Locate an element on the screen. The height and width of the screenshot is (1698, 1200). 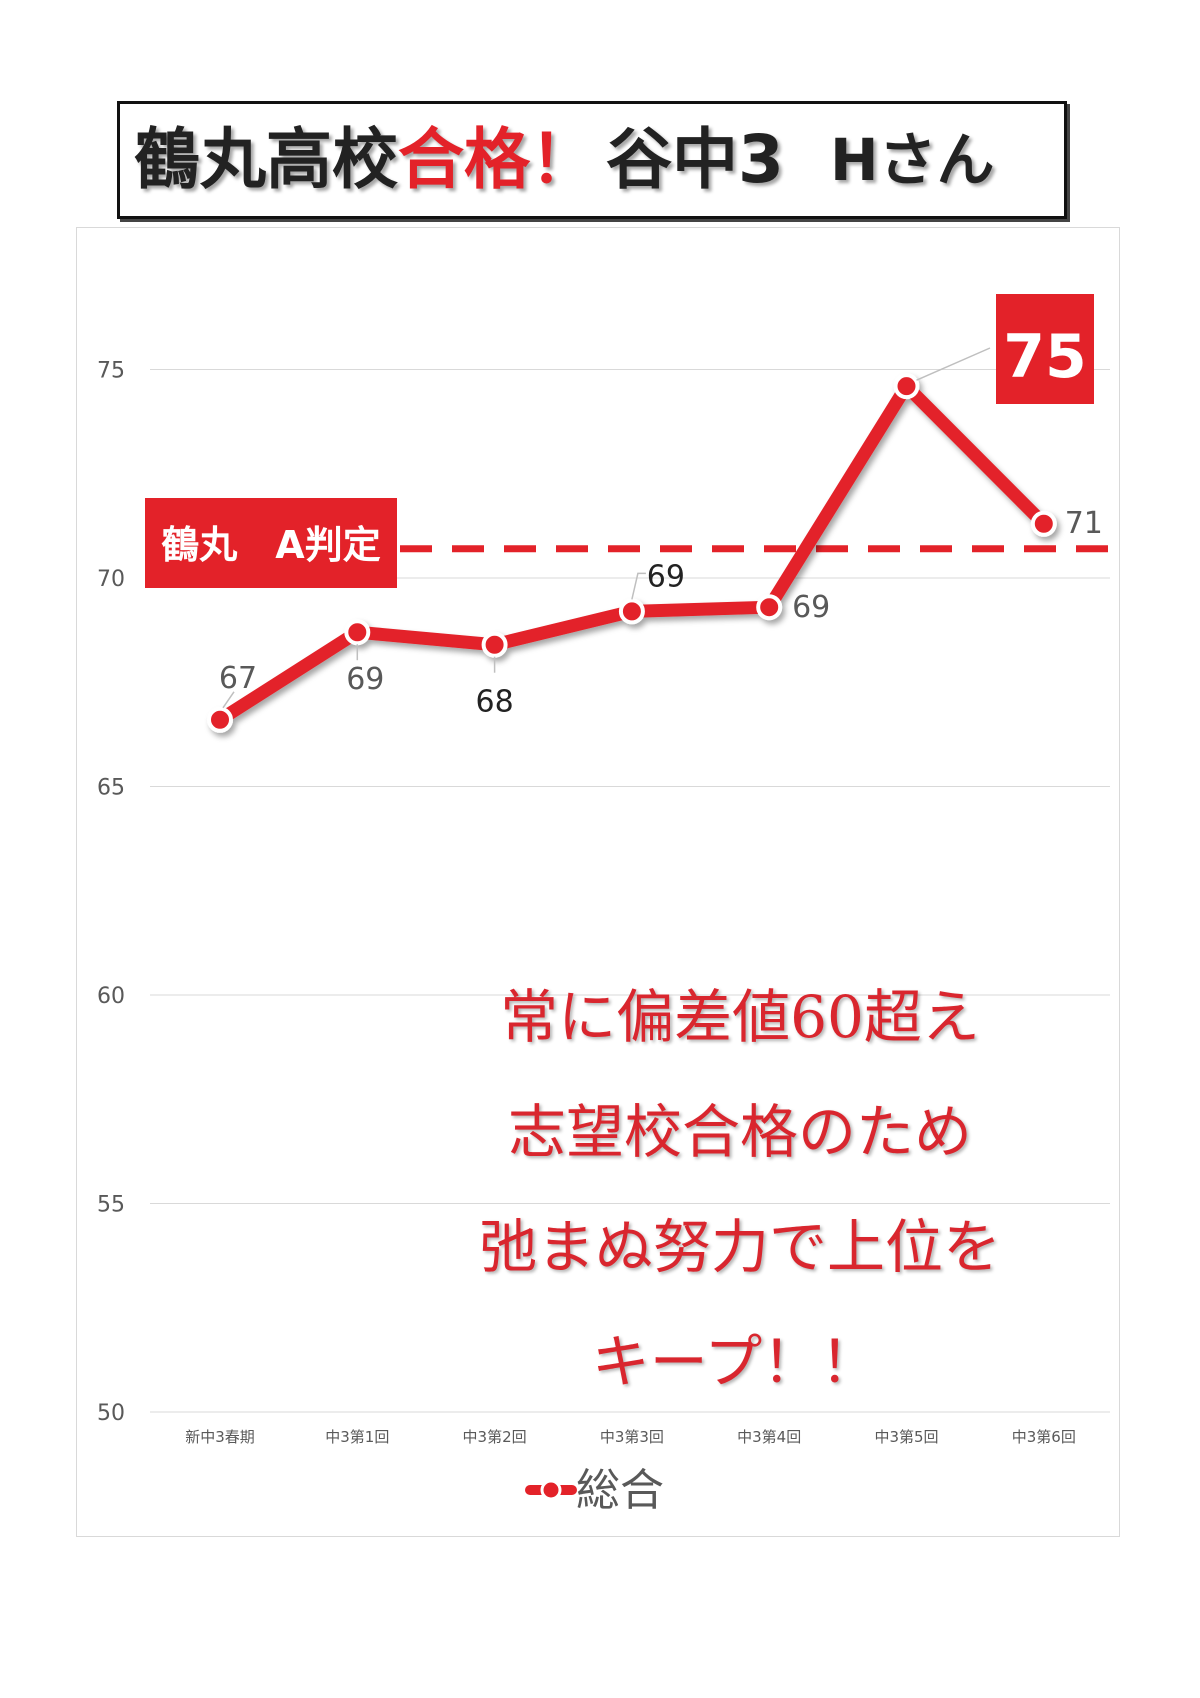
data-label: 67 is located at coordinates (238, 678).